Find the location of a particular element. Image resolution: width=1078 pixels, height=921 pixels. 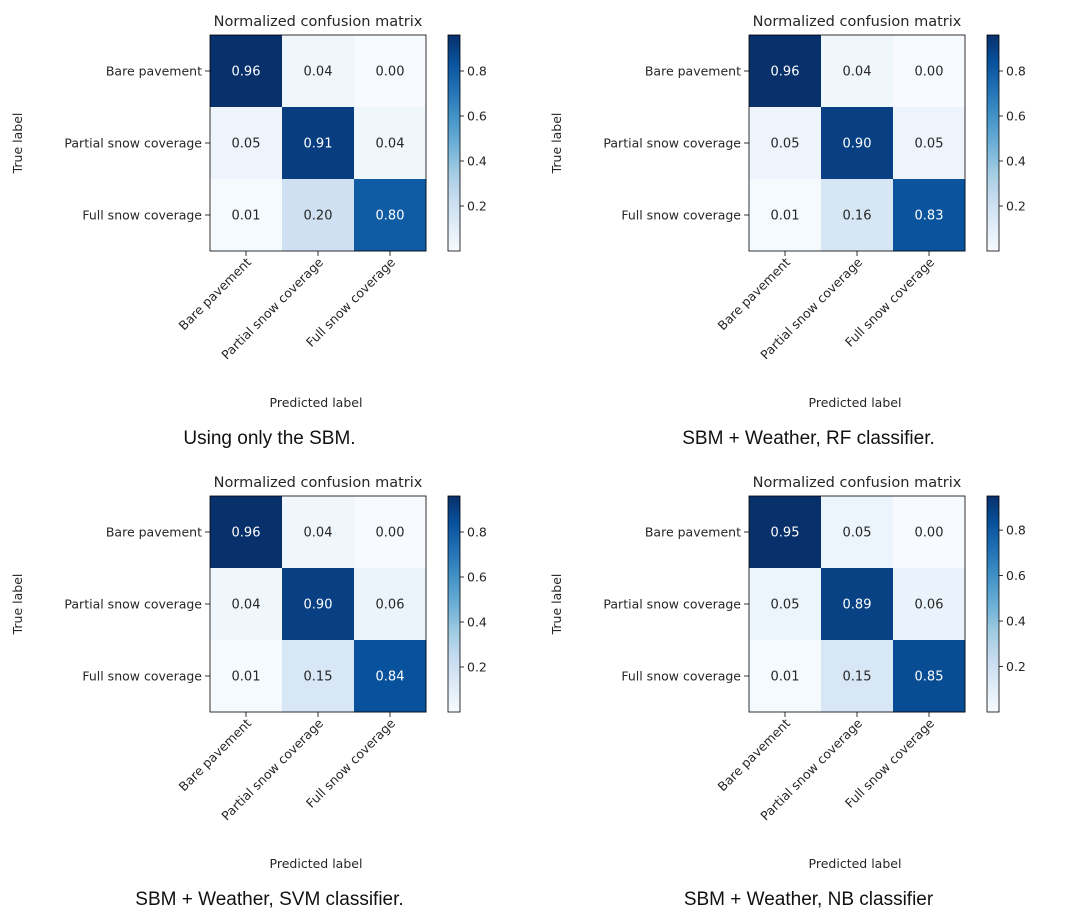

cell-value-label: 0.20 is located at coordinates (318, 216).